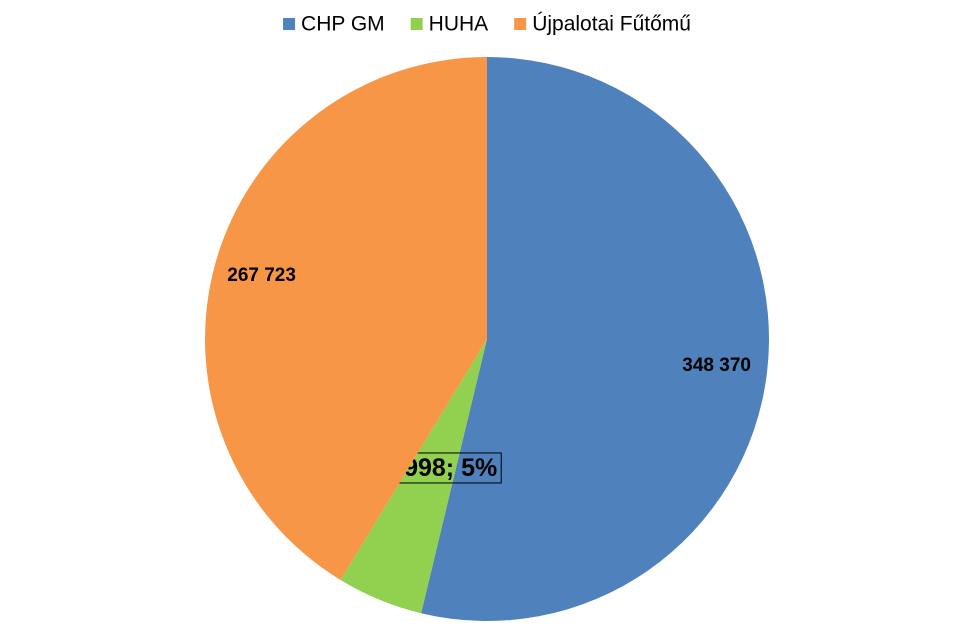  I want to click on data-label: 348 370, so click(716, 365).